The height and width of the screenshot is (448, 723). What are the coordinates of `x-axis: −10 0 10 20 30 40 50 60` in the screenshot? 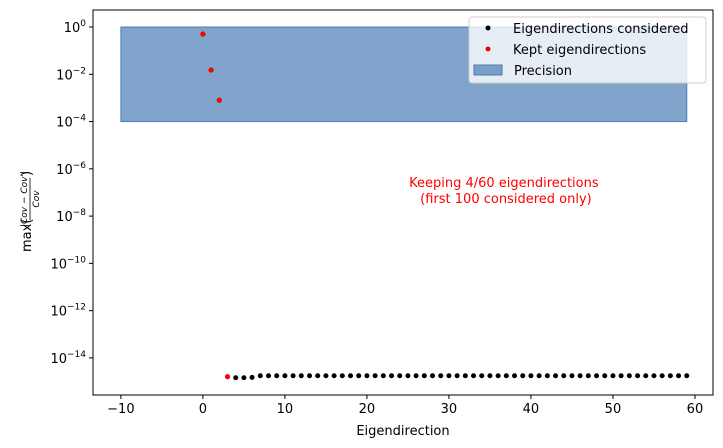 It's located at (405, 406).